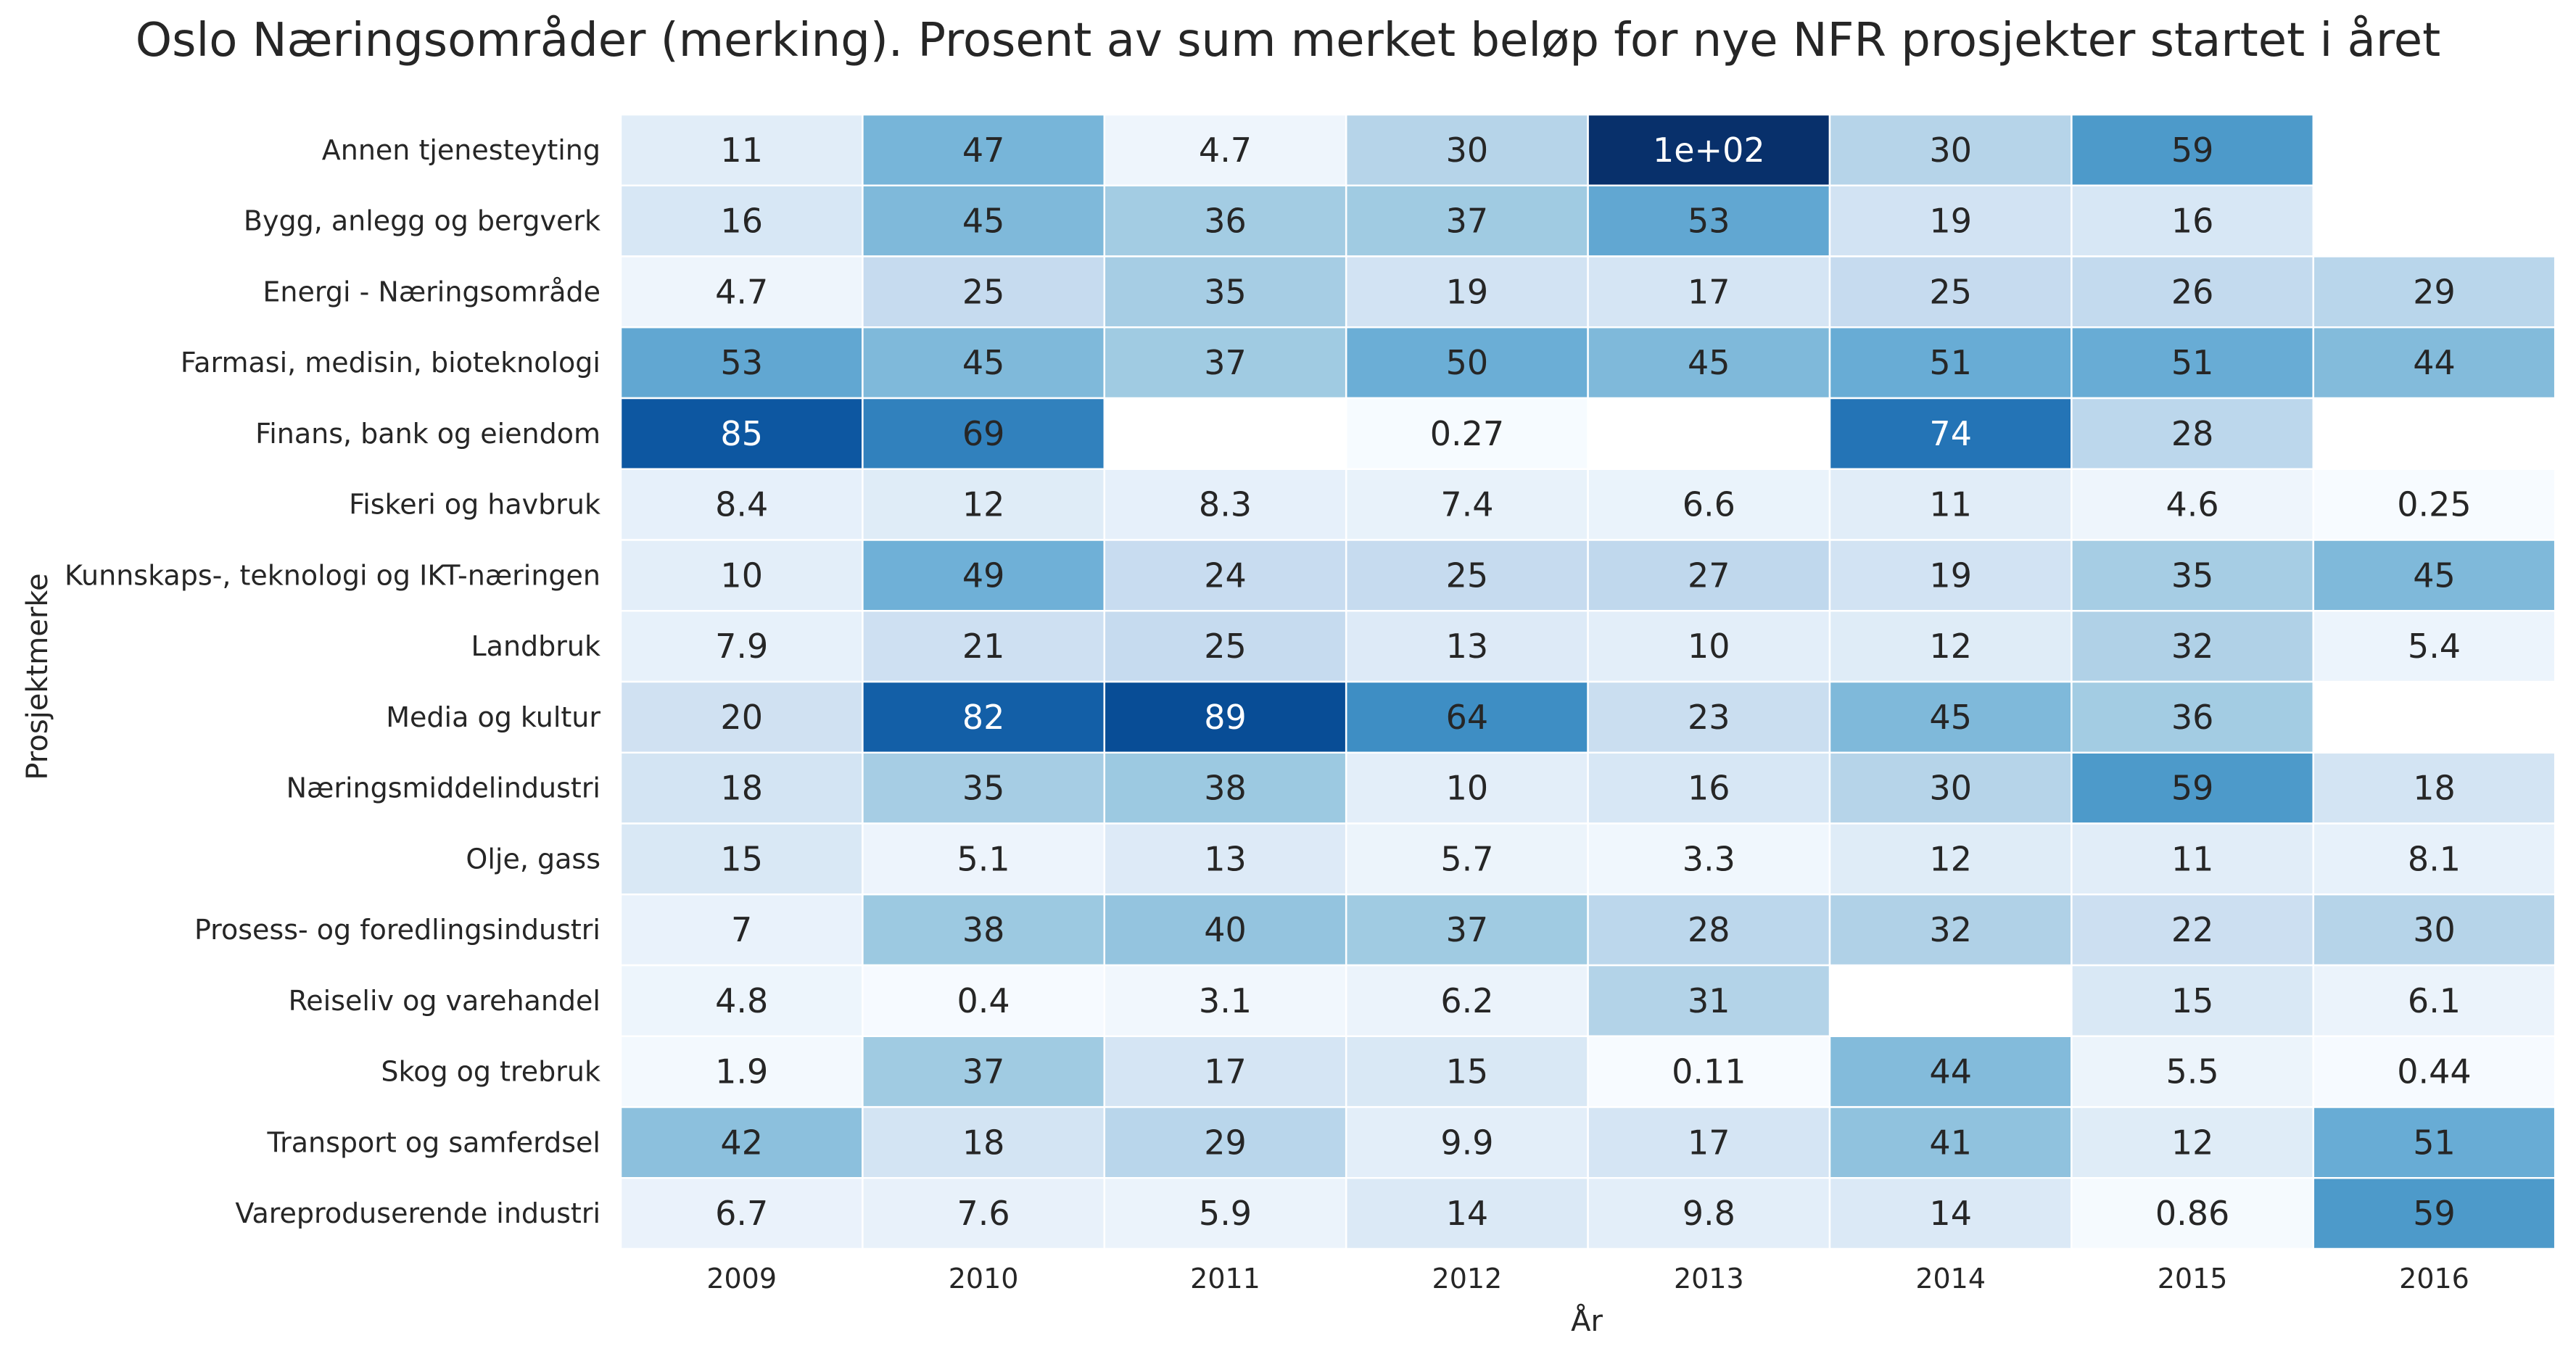  Describe the element at coordinates (2434, 505) in the screenshot. I see `cell-value-label: 0.25` at that location.